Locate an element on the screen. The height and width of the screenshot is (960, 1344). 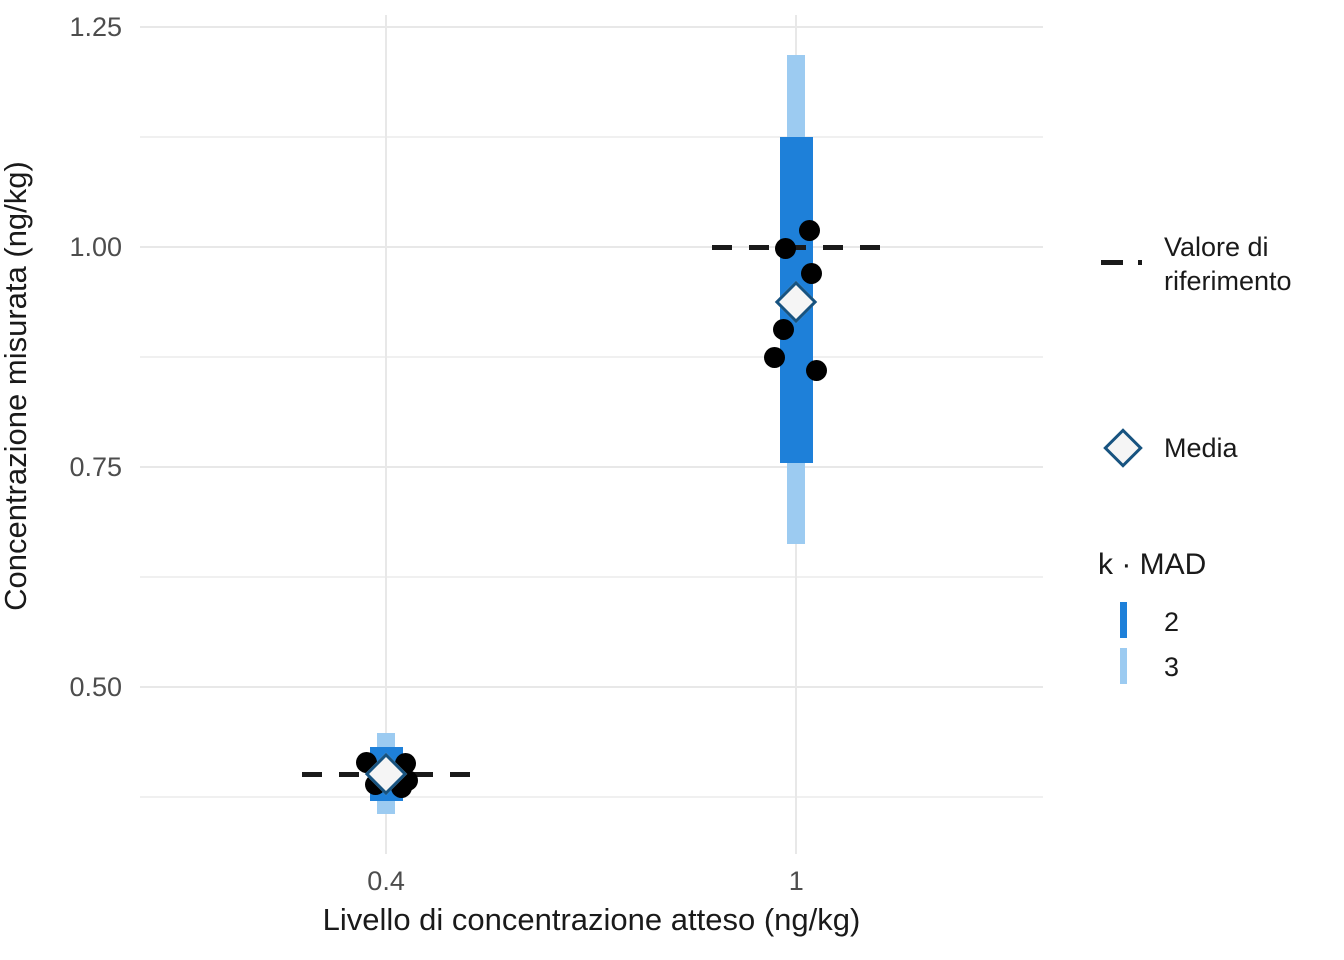
legend-k2-label: 2 is located at coordinates (1172, 622).